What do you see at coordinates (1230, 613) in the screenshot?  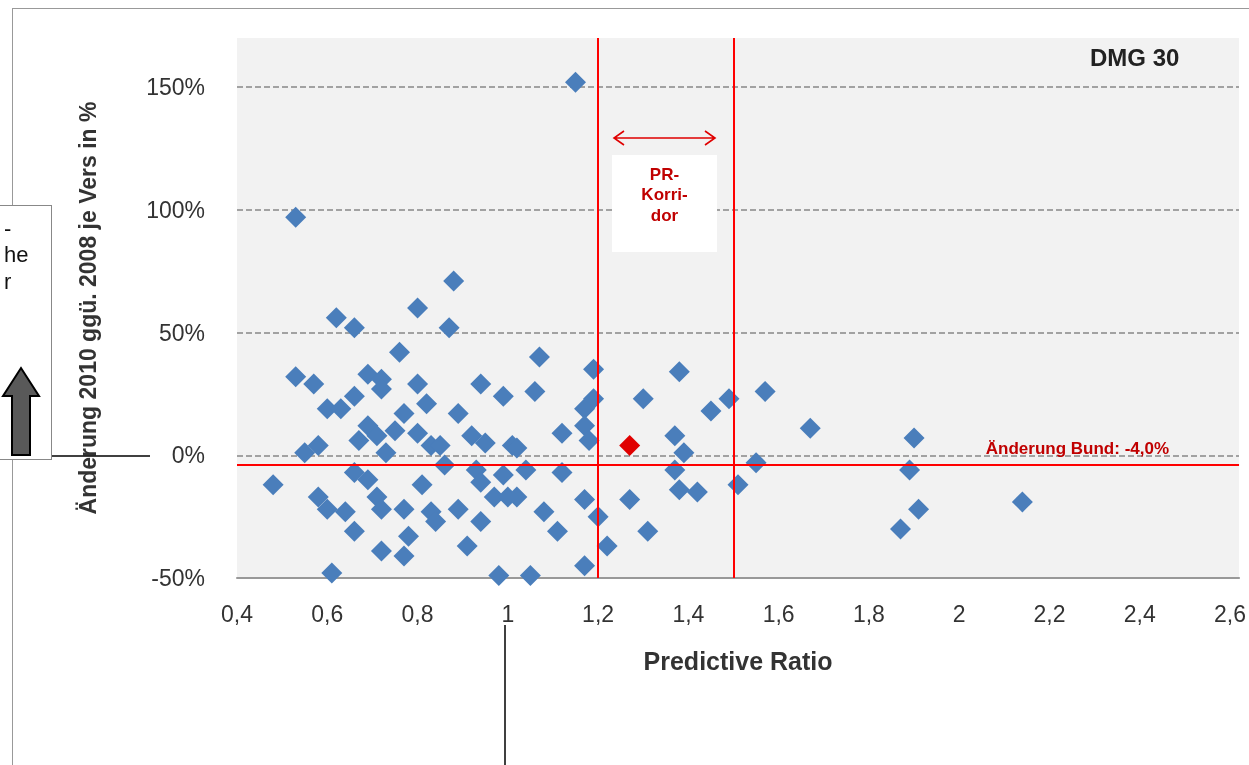 I see `x-tick-label: 2,6` at bounding box center [1230, 613].